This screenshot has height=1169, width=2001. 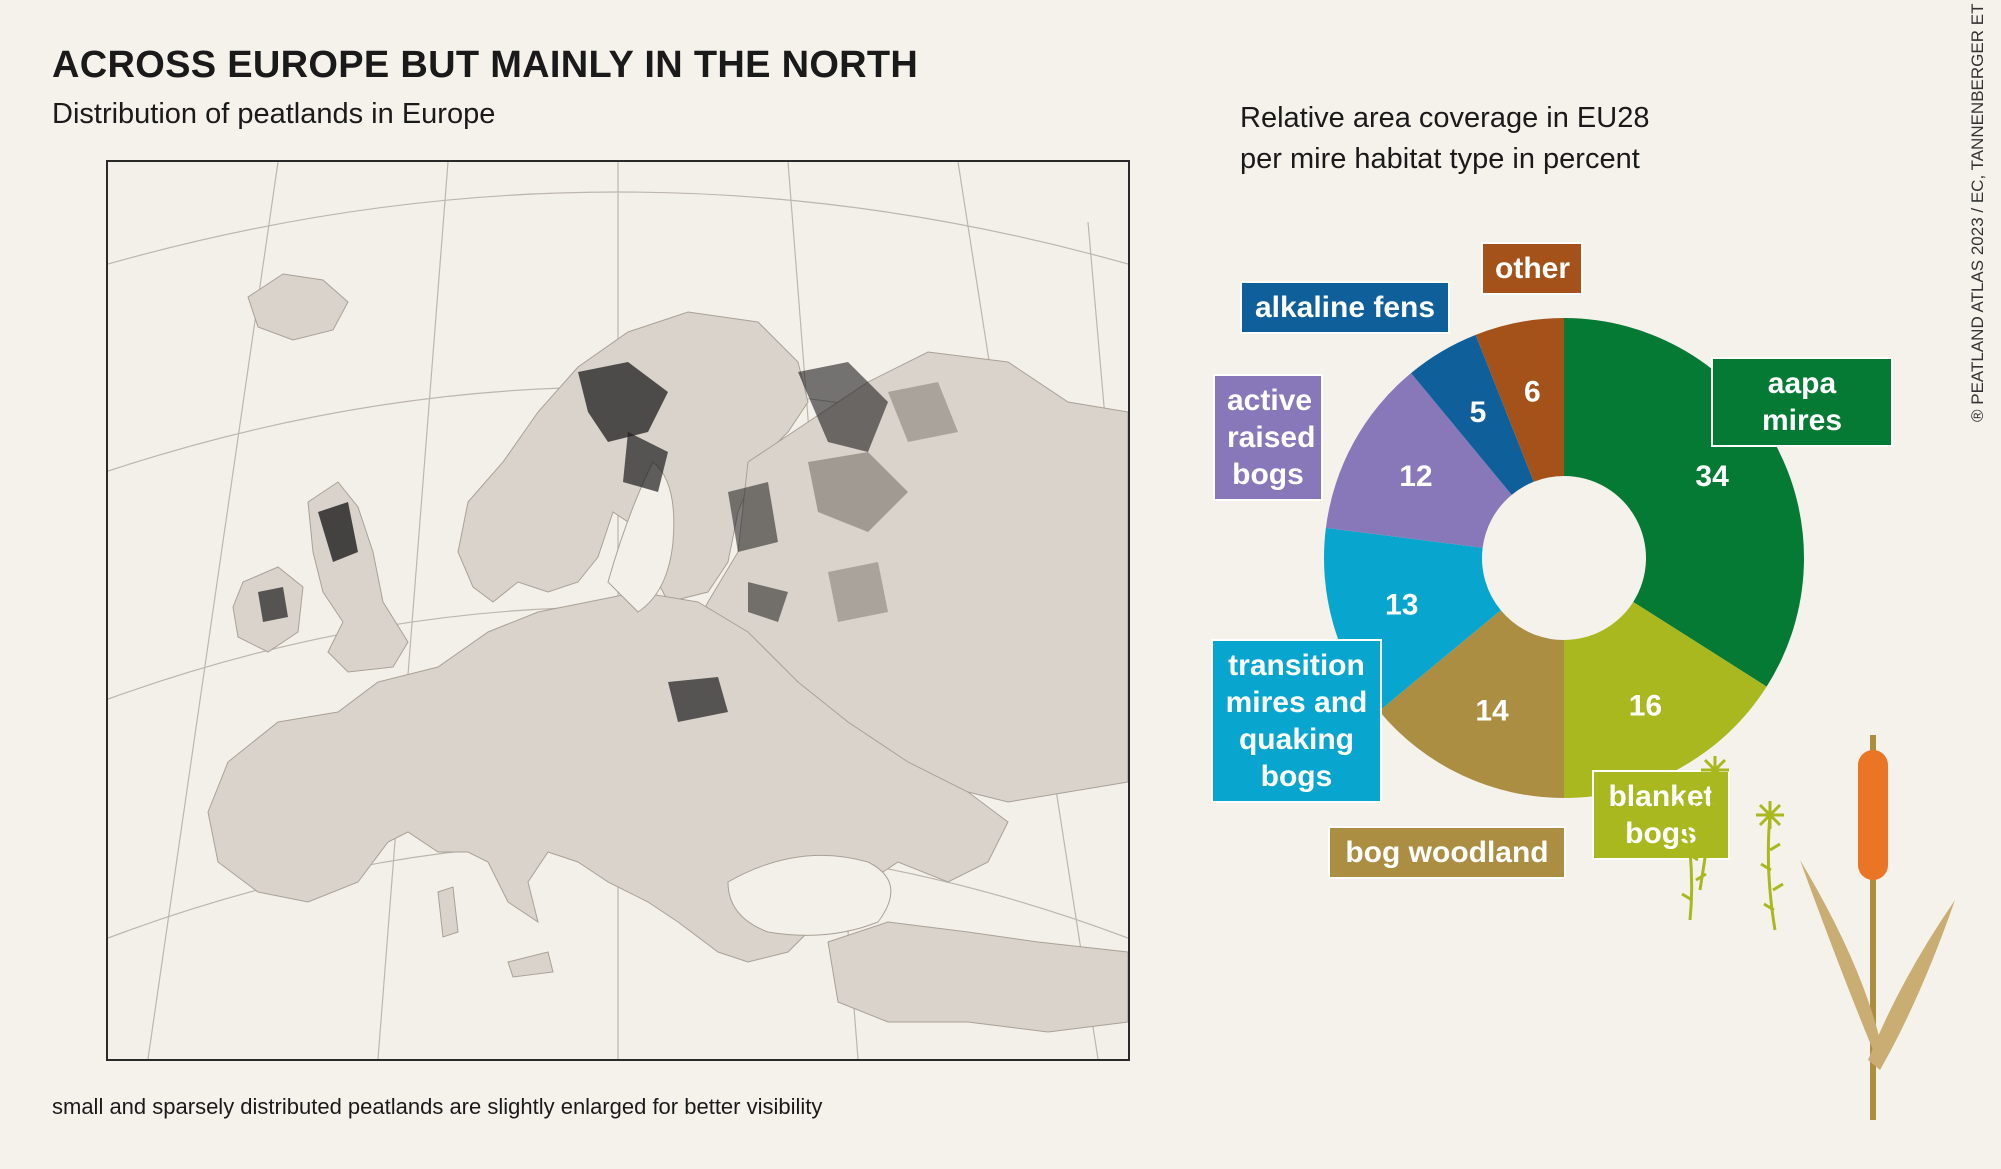 I want to click on donut-value-aapa-mires: 34, so click(x=1712, y=476).